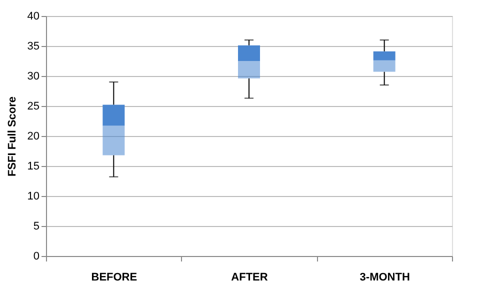 Image resolution: width=486 pixels, height=292 pixels. I want to click on y-tick-label: 40, so click(33, 16).